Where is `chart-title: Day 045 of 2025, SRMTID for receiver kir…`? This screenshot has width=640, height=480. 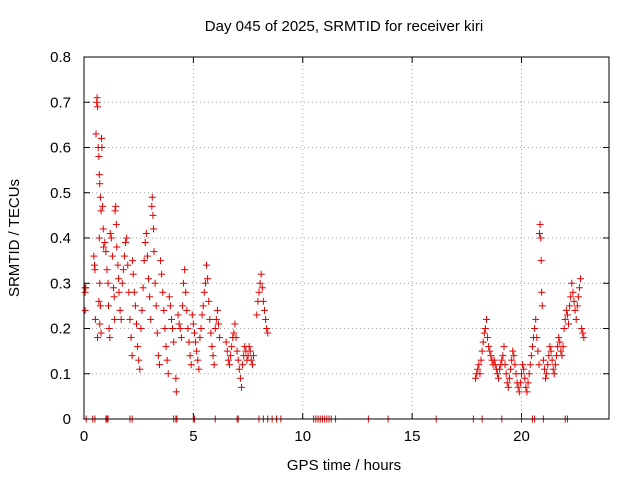
chart-title: Day 045 of 2025, SRMTID for receiver kir… is located at coordinates (344, 26).